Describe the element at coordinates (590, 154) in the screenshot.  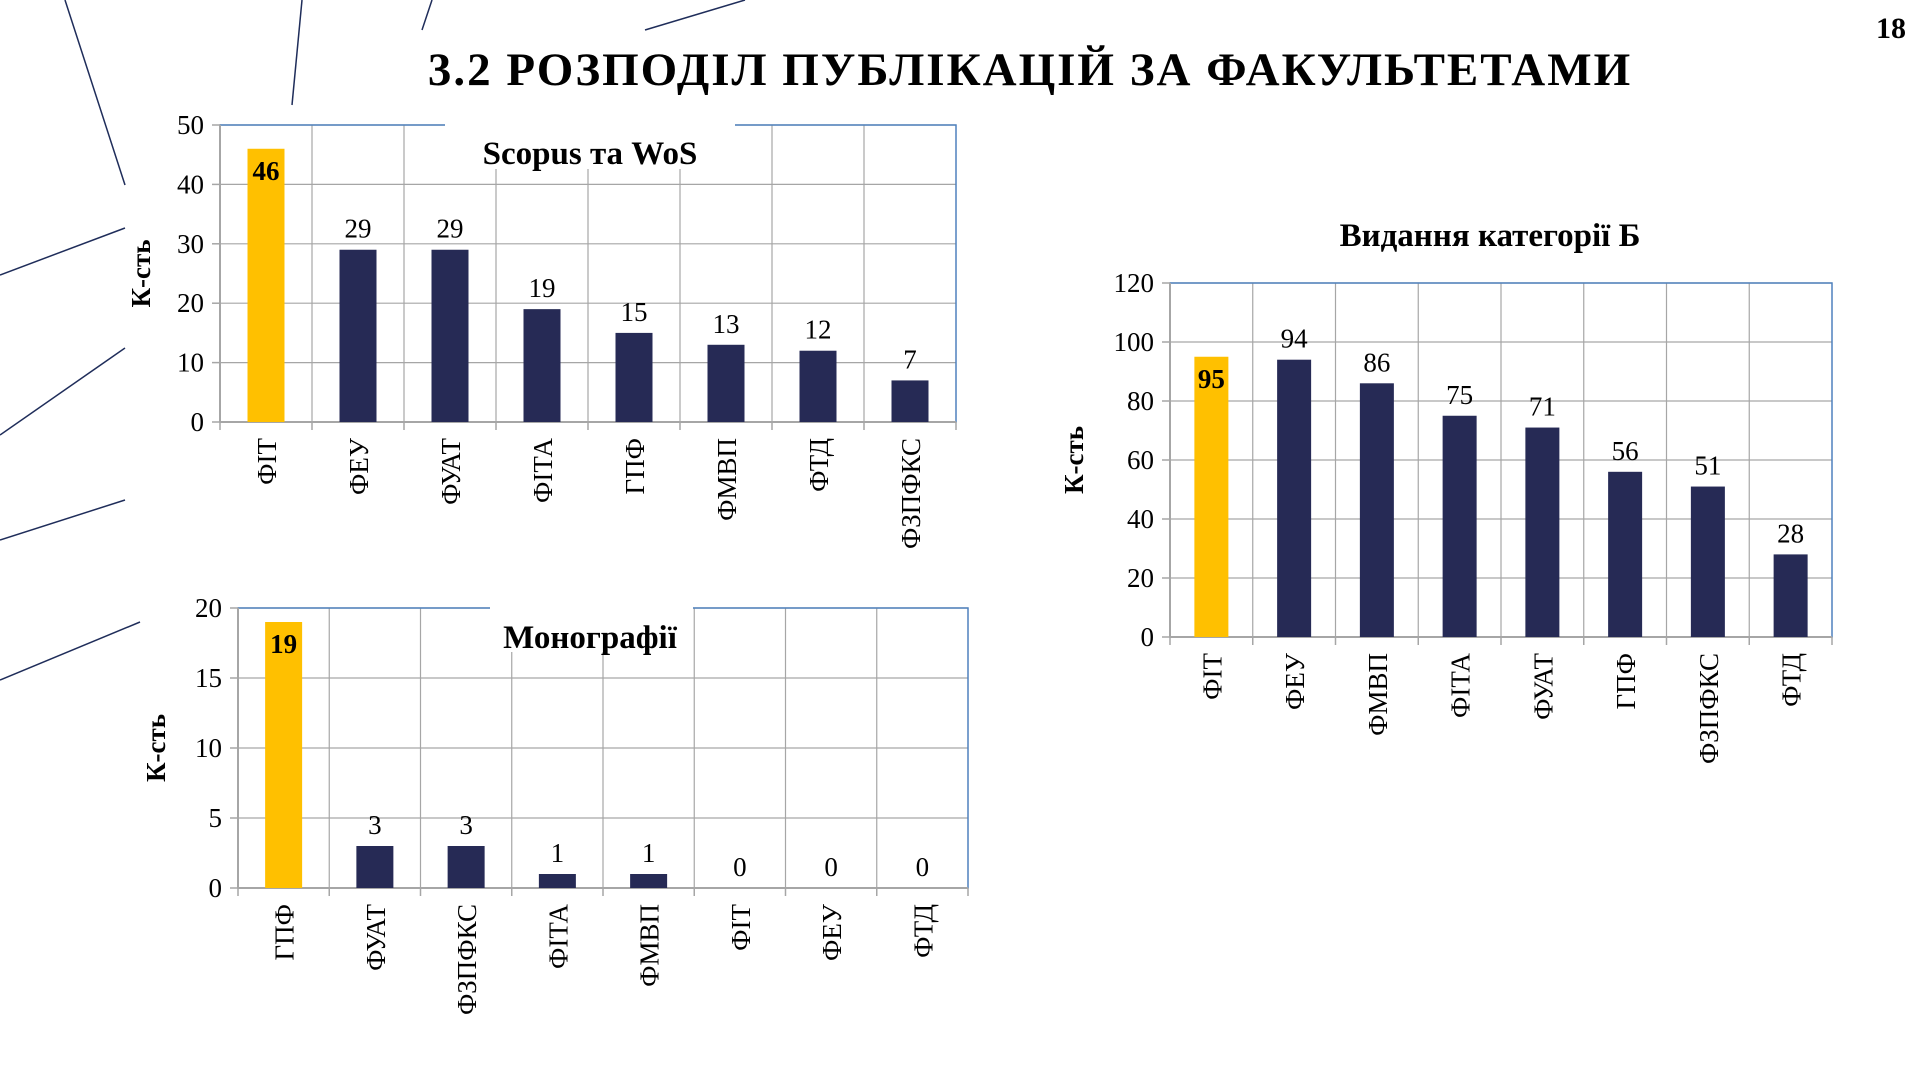
I see `chart-title: Scopus та WoS` at that location.